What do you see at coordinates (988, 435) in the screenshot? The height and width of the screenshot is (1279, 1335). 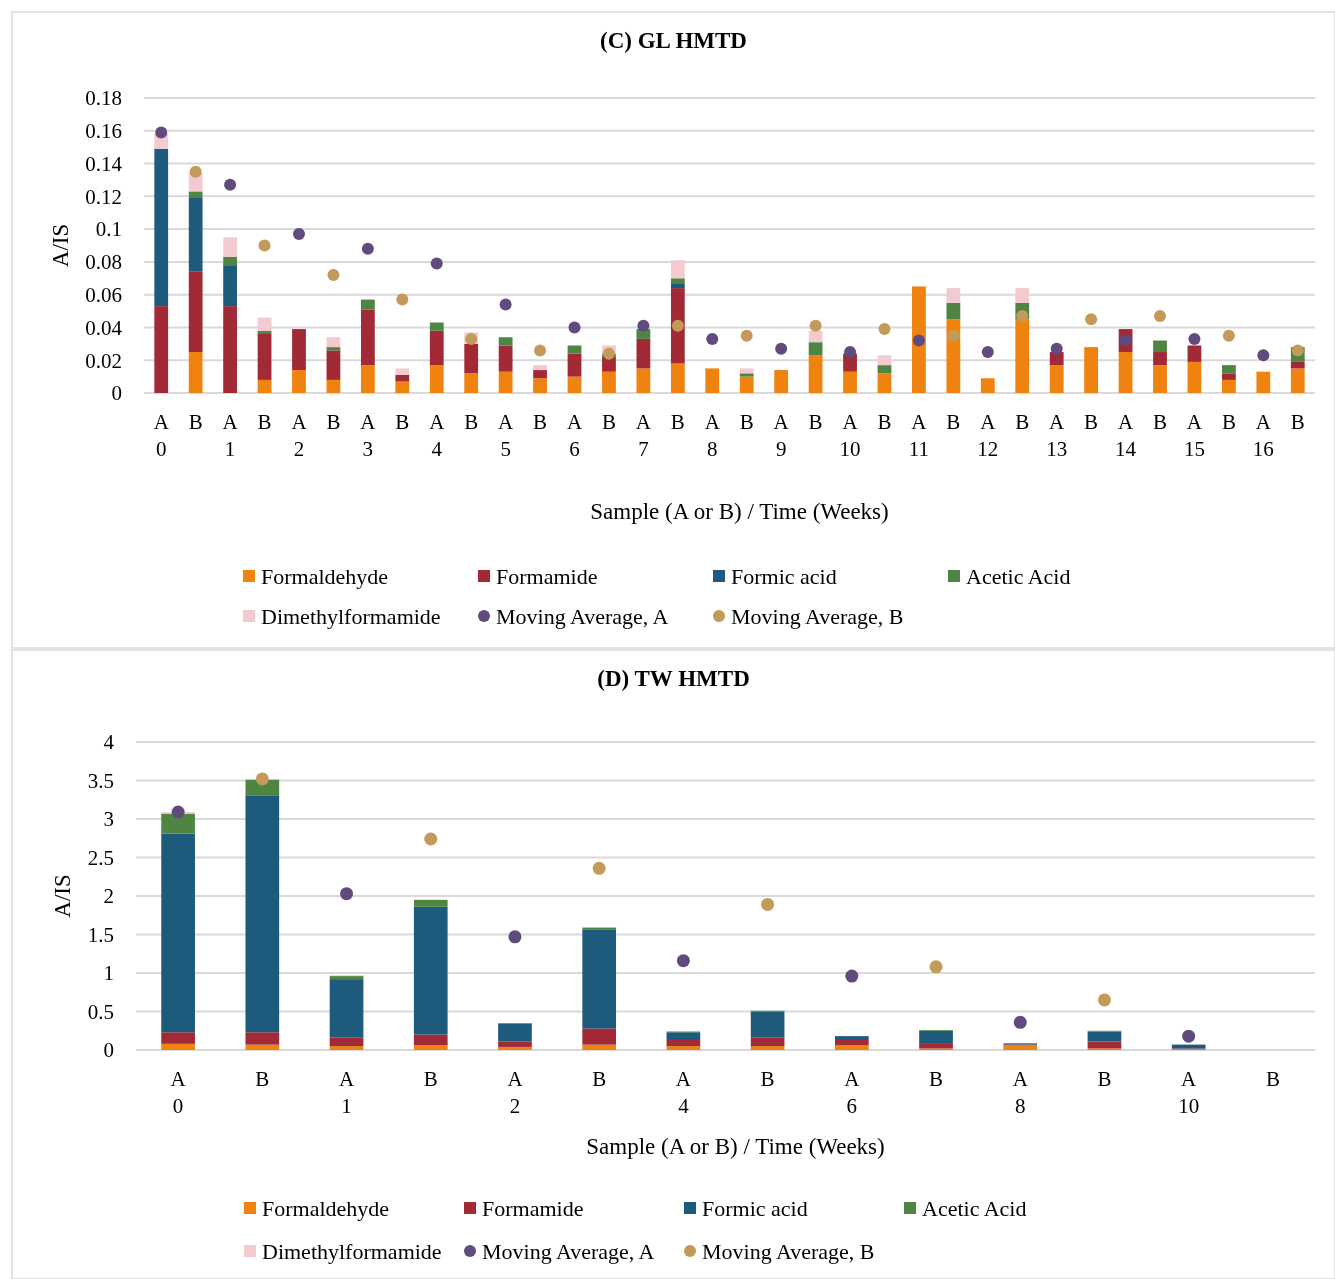 I see `x-tick-label: A 12` at bounding box center [988, 435].